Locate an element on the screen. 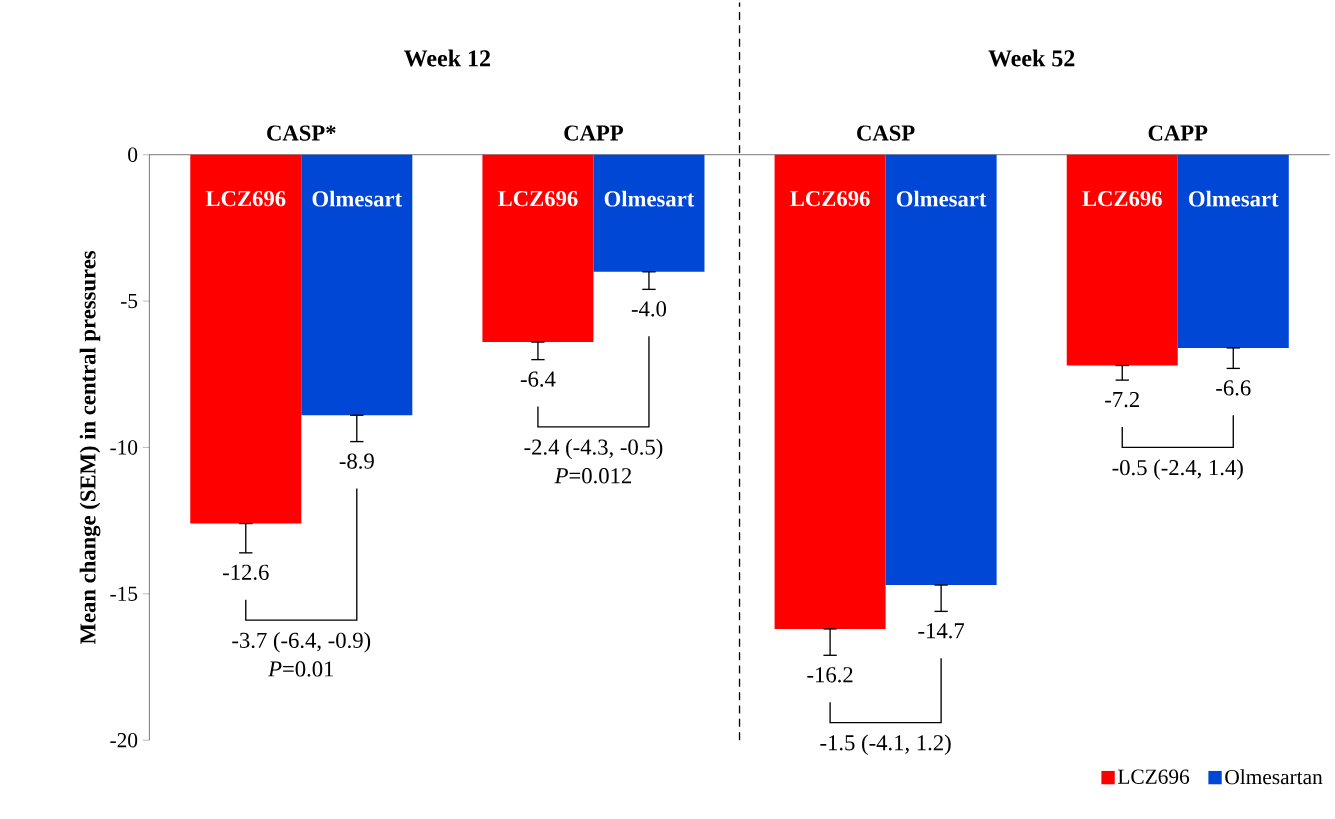 This screenshot has height=819, width=1335. y-tick-label: 0 is located at coordinates (133, 154).